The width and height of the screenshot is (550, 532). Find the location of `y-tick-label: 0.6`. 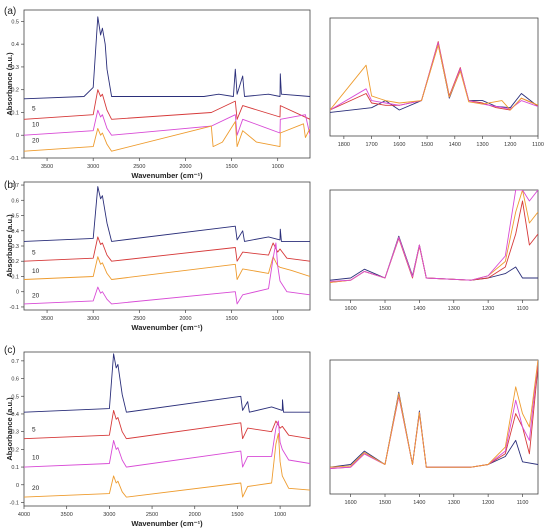

y-tick-label: 0.6 is located at coordinates (15, 201).